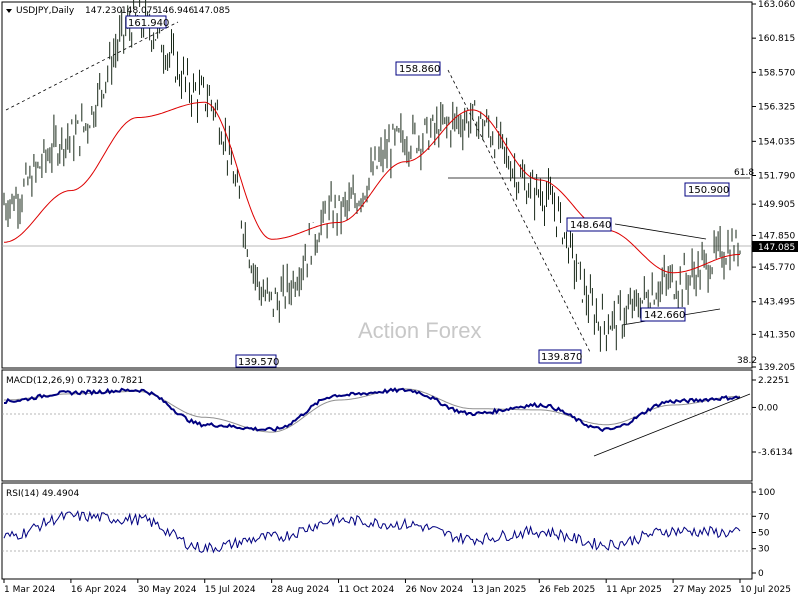  What do you see at coordinates (74, 381) in the screenshot?
I see `macd-header: MACD(12,26,9) 0.7323 0.7821` at bounding box center [74, 381].